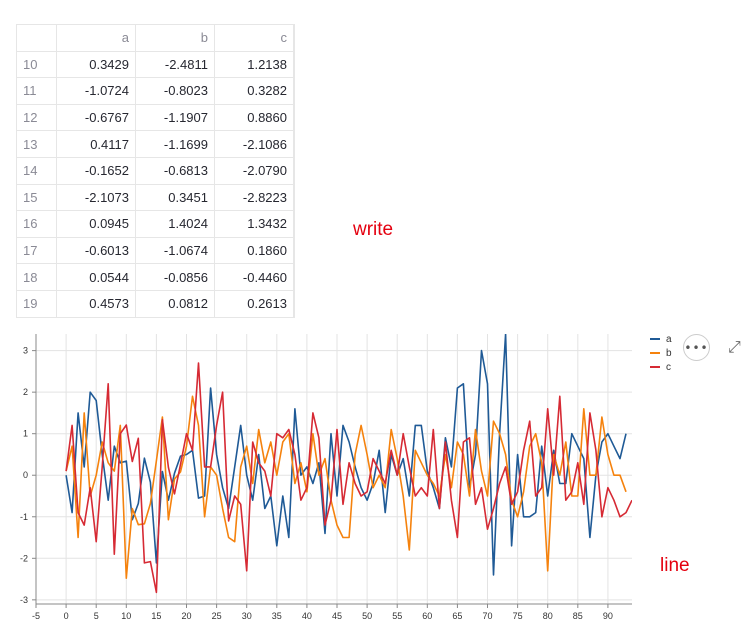 Image resolution: width=750 pixels, height=636 pixels. Describe the element at coordinates (25, 434) in the screenshot. I see `y-tick-label: 1` at that location.